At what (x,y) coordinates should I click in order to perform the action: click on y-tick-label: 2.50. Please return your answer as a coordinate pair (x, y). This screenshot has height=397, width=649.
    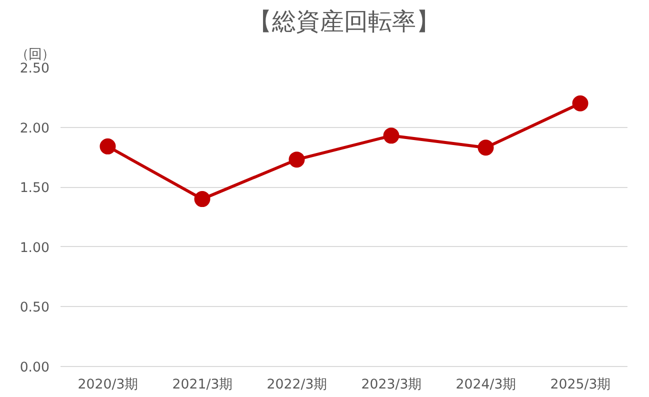
    Looking at the image, I should click on (35, 69).